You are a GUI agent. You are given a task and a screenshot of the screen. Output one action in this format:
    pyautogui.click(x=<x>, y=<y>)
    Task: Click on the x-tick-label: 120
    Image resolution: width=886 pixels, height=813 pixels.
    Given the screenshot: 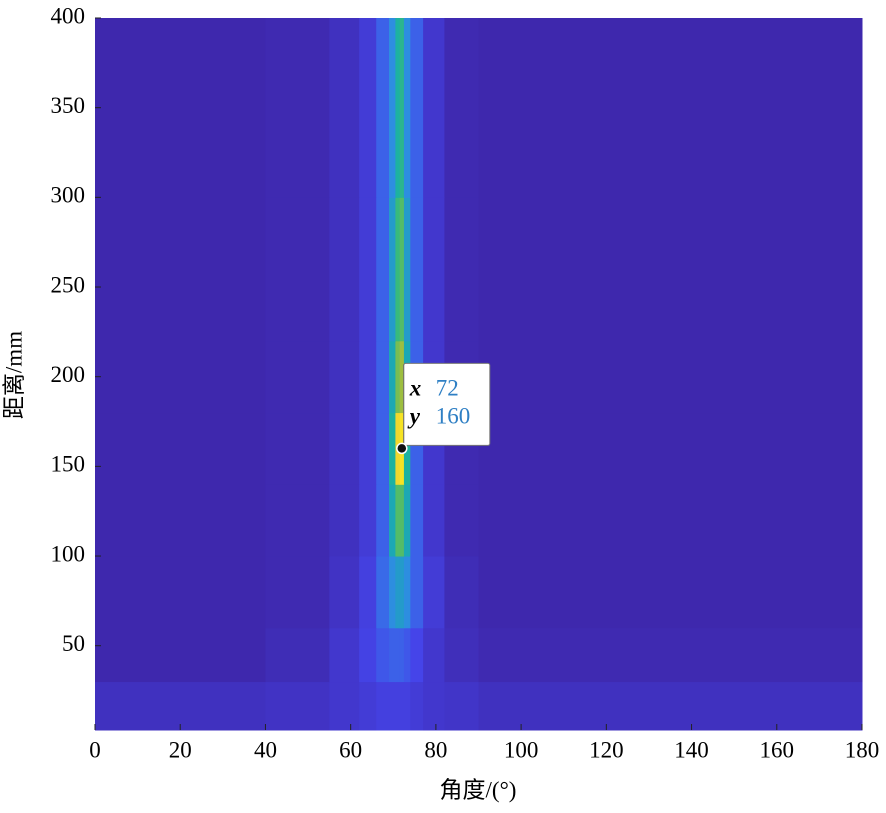 What is the action you would take?
    pyautogui.click(x=606, y=749)
    